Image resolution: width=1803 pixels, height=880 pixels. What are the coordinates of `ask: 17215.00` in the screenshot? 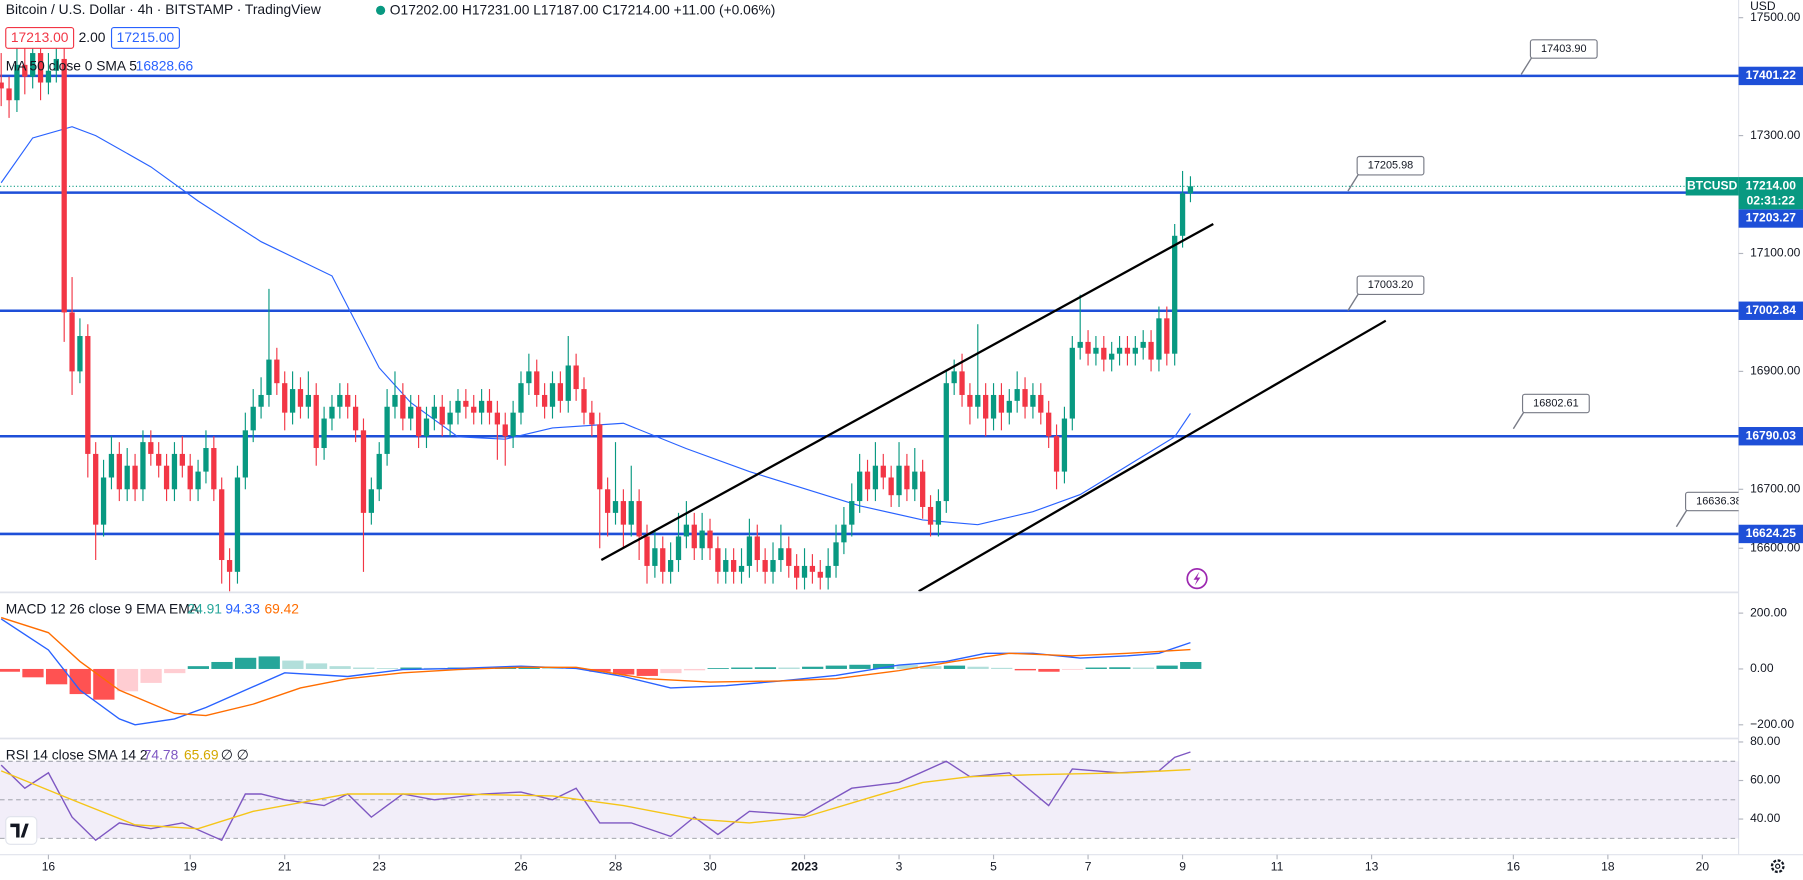 It's located at (146, 37).